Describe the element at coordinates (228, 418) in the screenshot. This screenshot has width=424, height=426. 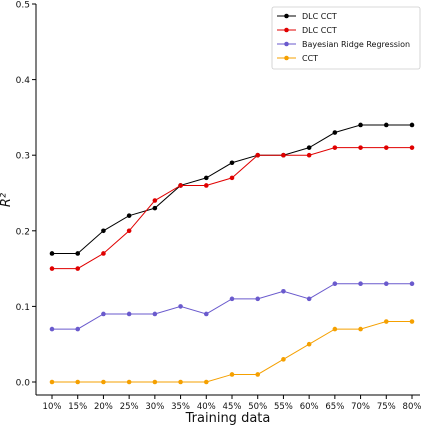
I see `x-axis-label: Training data` at that location.